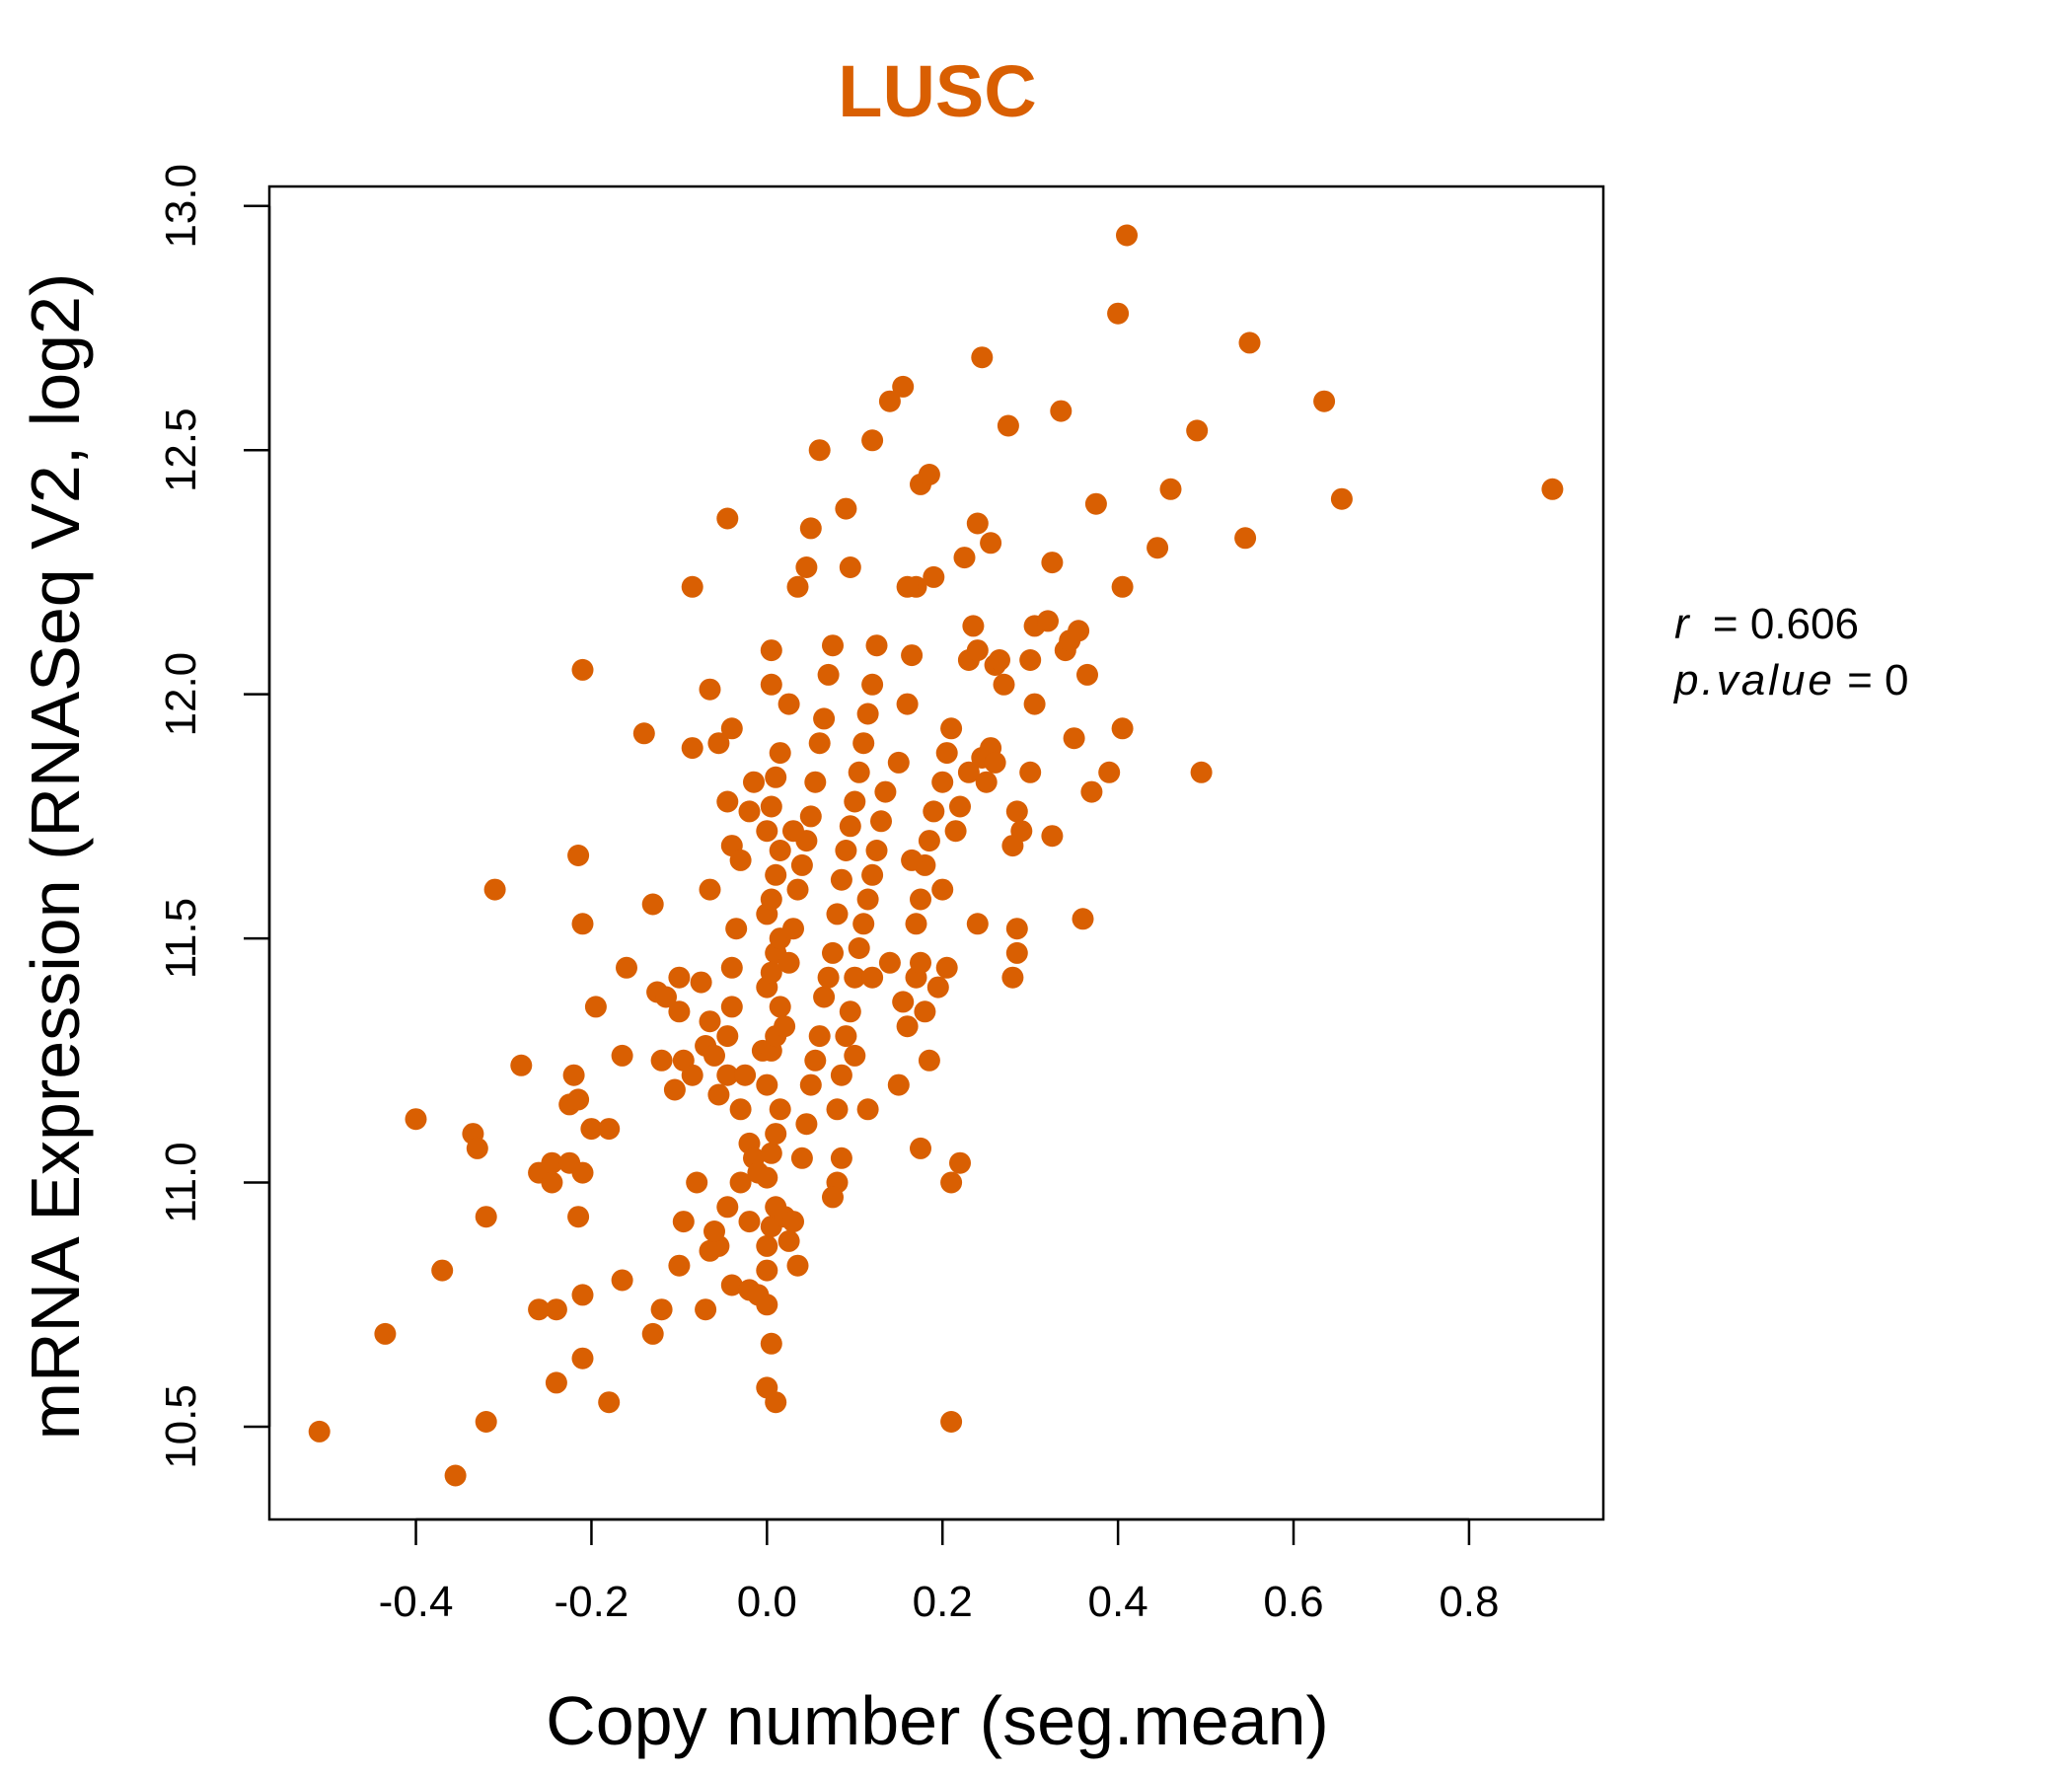 The width and height of the screenshot is (2072, 1776). I want to click on x-tick-label: 0.2, so click(943, 1602).